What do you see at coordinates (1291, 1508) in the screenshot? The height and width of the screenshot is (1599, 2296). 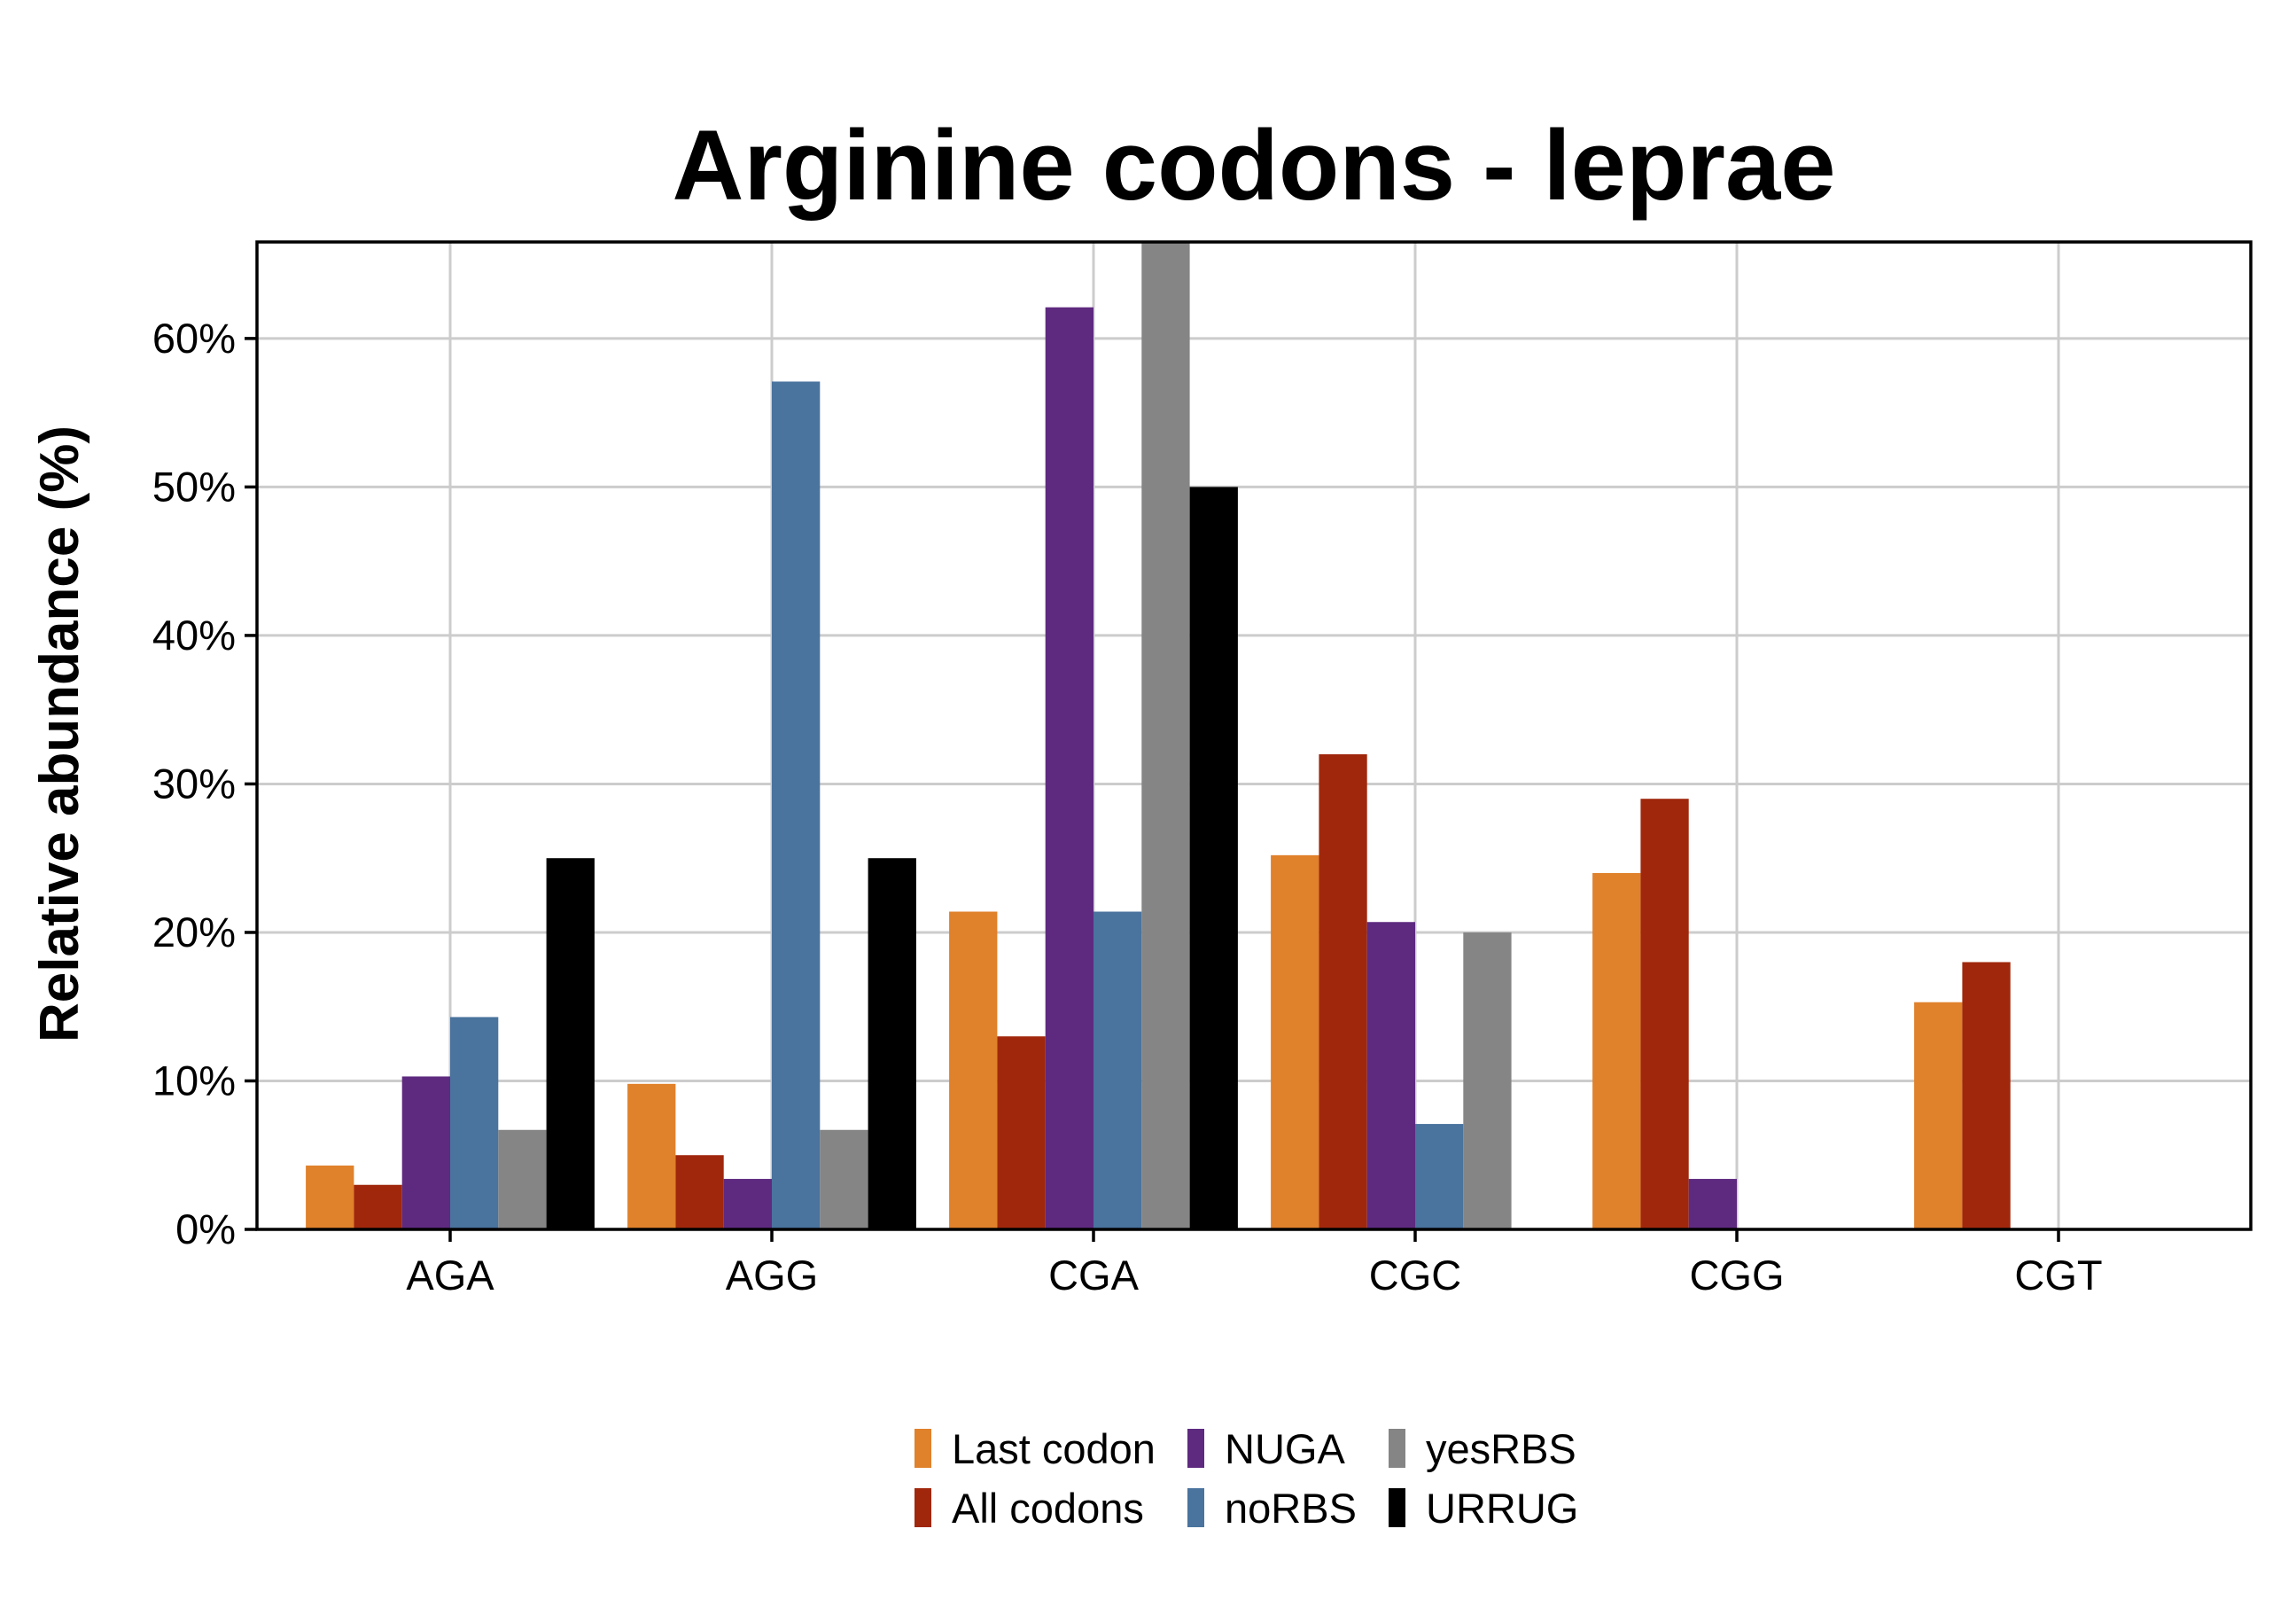 I see `legend-label: noRBS` at bounding box center [1291, 1508].